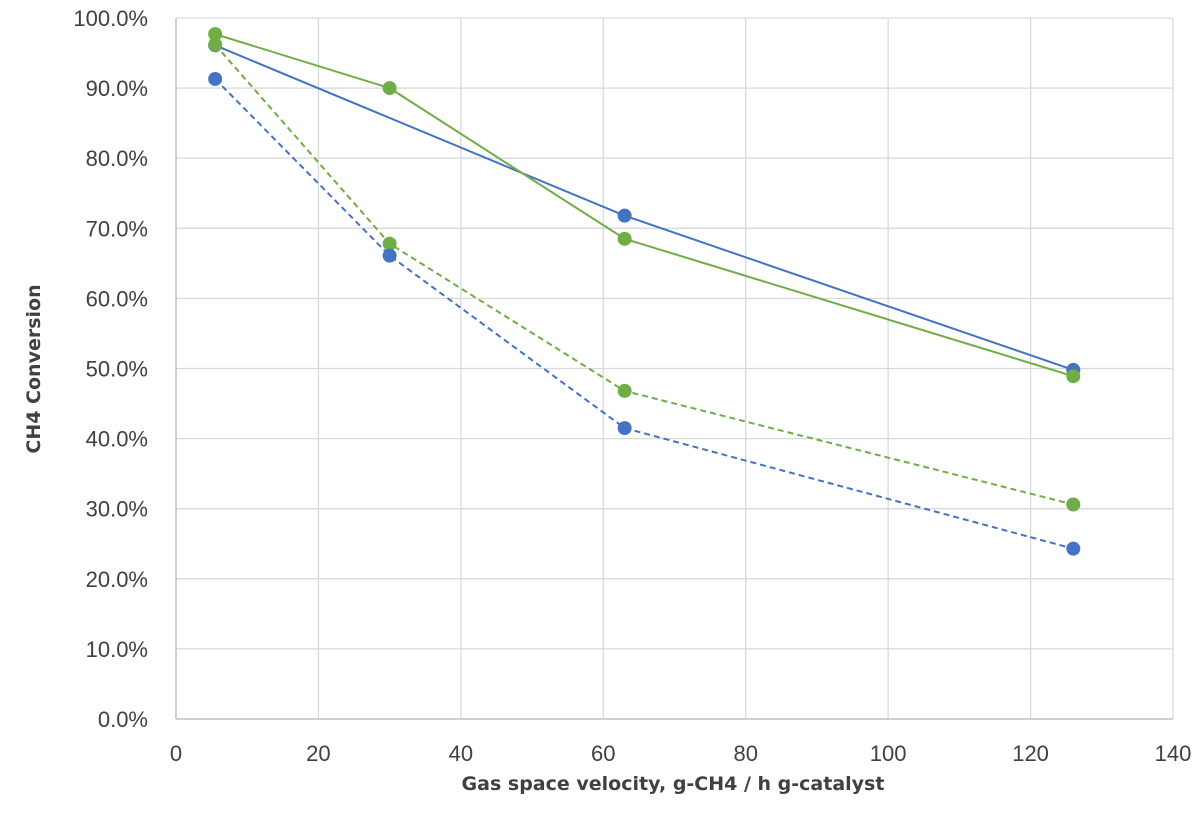 The image size is (1199, 825). Describe the element at coordinates (110, 18) in the screenshot. I see `y-tick-label: 100.0%` at that location.